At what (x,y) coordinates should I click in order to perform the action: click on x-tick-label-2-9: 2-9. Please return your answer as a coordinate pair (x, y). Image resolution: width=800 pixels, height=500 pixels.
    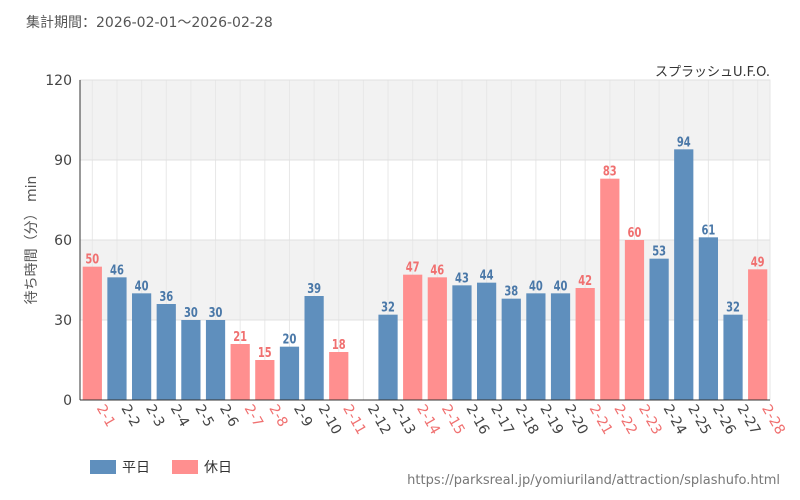
    Looking at the image, I should click on (302, 416).